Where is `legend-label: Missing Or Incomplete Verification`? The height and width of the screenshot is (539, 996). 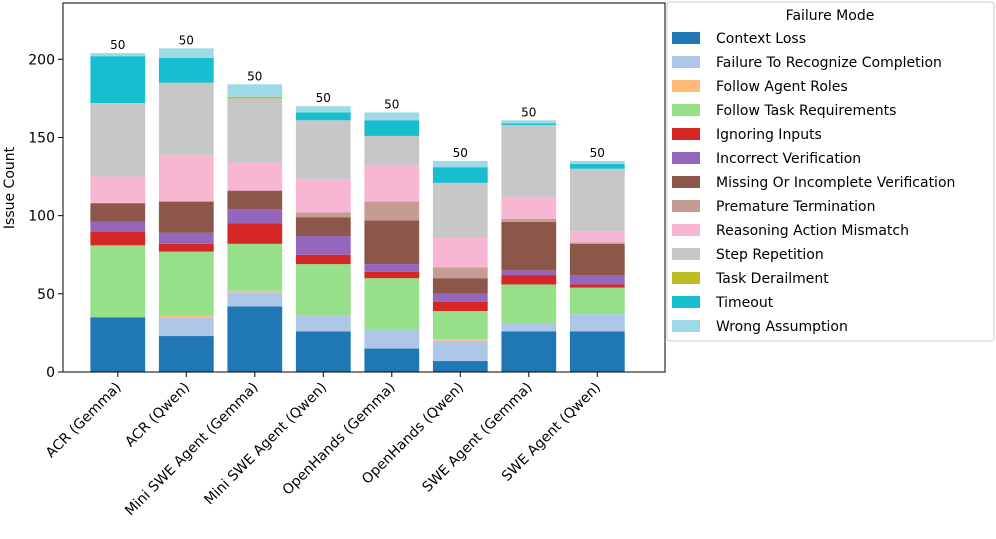 legend-label: Missing Or Incomplete Verification is located at coordinates (835, 183).